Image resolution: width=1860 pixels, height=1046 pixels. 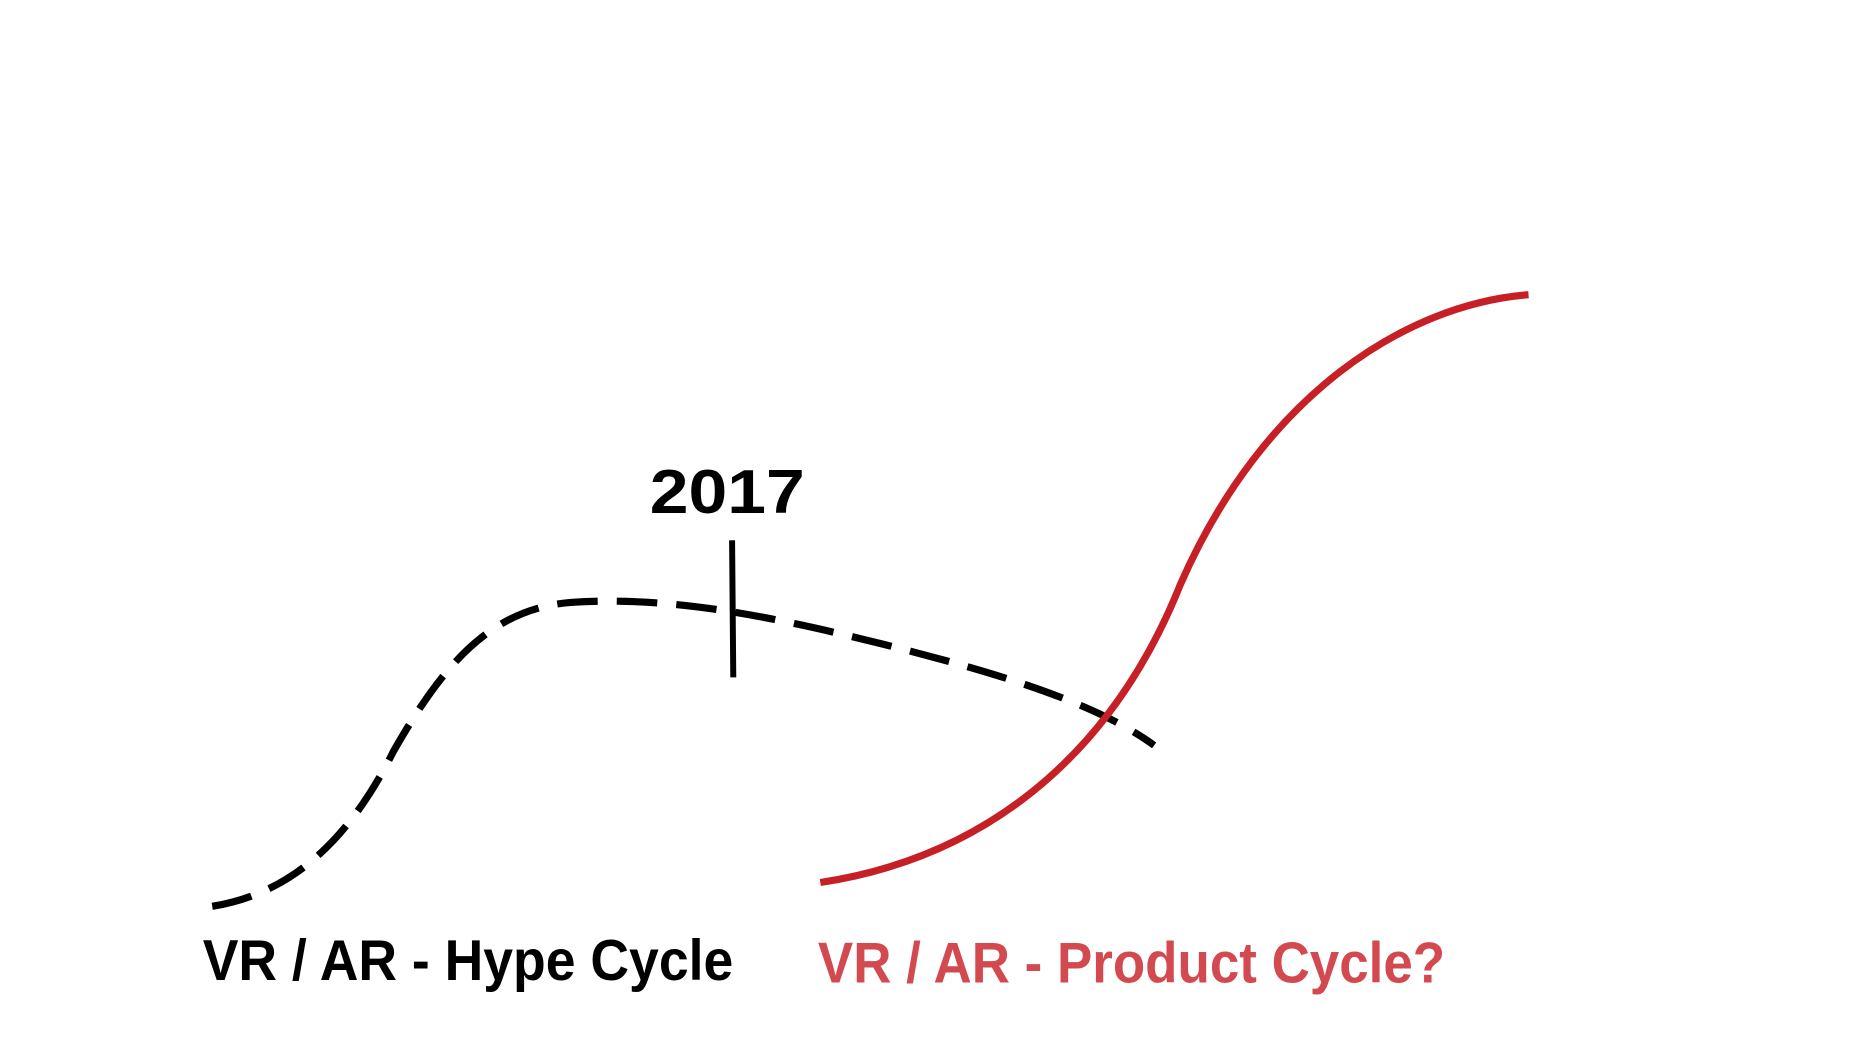 I want to click on hype-cycle-label: VR / AR - Hype Cycle, so click(x=468, y=961).